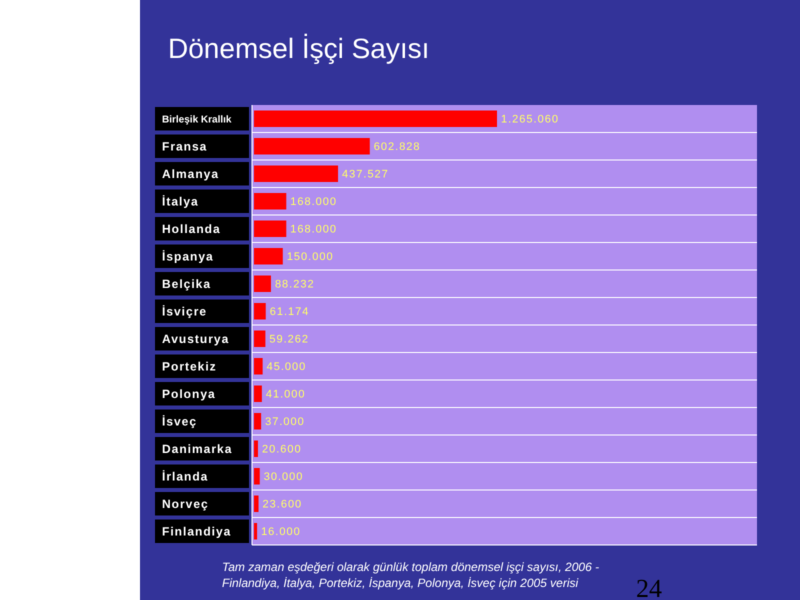  I want to click on data-label: 16.000, so click(281, 532).